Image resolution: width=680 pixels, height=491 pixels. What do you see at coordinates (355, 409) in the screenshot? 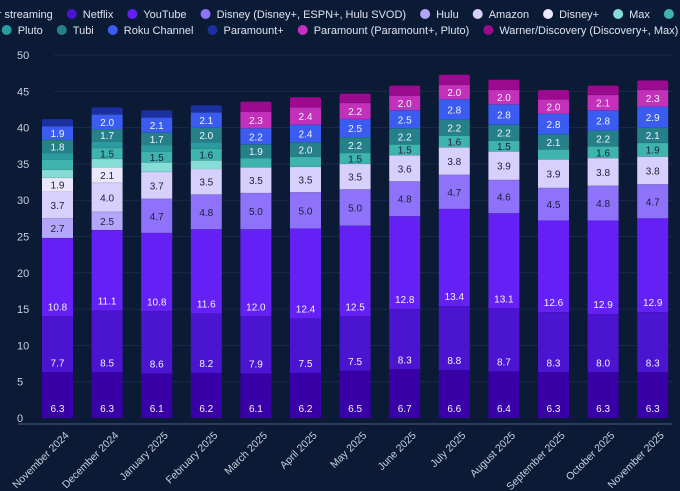
I see `data-label: 6.5` at bounding box center [355, 409].